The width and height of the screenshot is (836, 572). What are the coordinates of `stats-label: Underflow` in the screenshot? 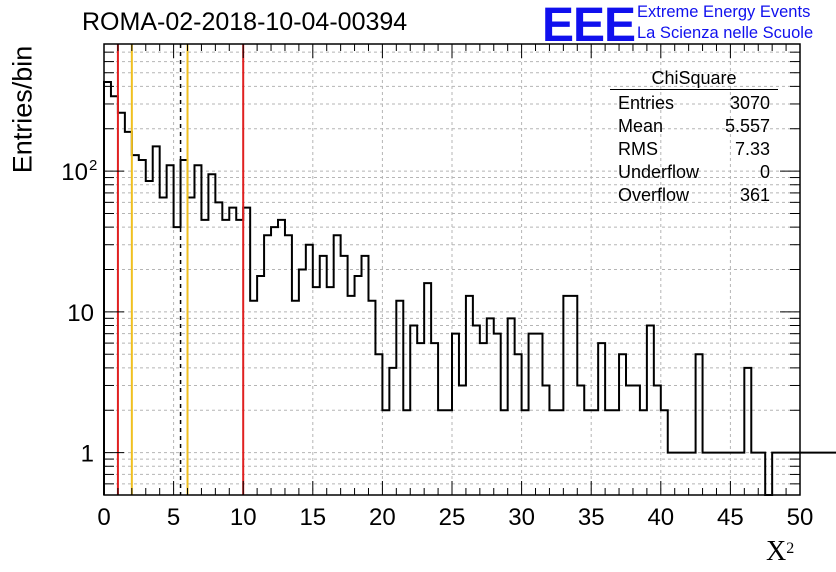 It's located at (659, 172).